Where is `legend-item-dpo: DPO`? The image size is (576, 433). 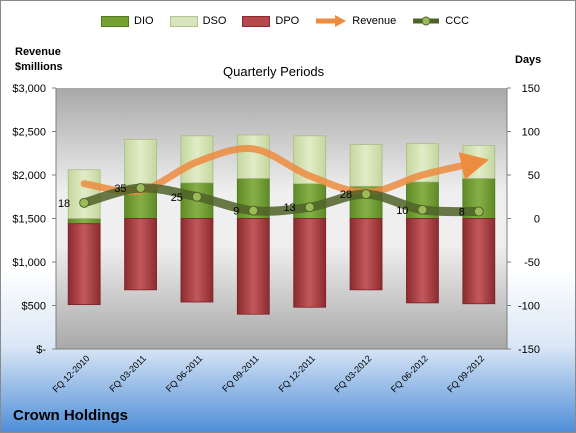 legend-item-dpo: DPO is located at coordinates (270, 21).